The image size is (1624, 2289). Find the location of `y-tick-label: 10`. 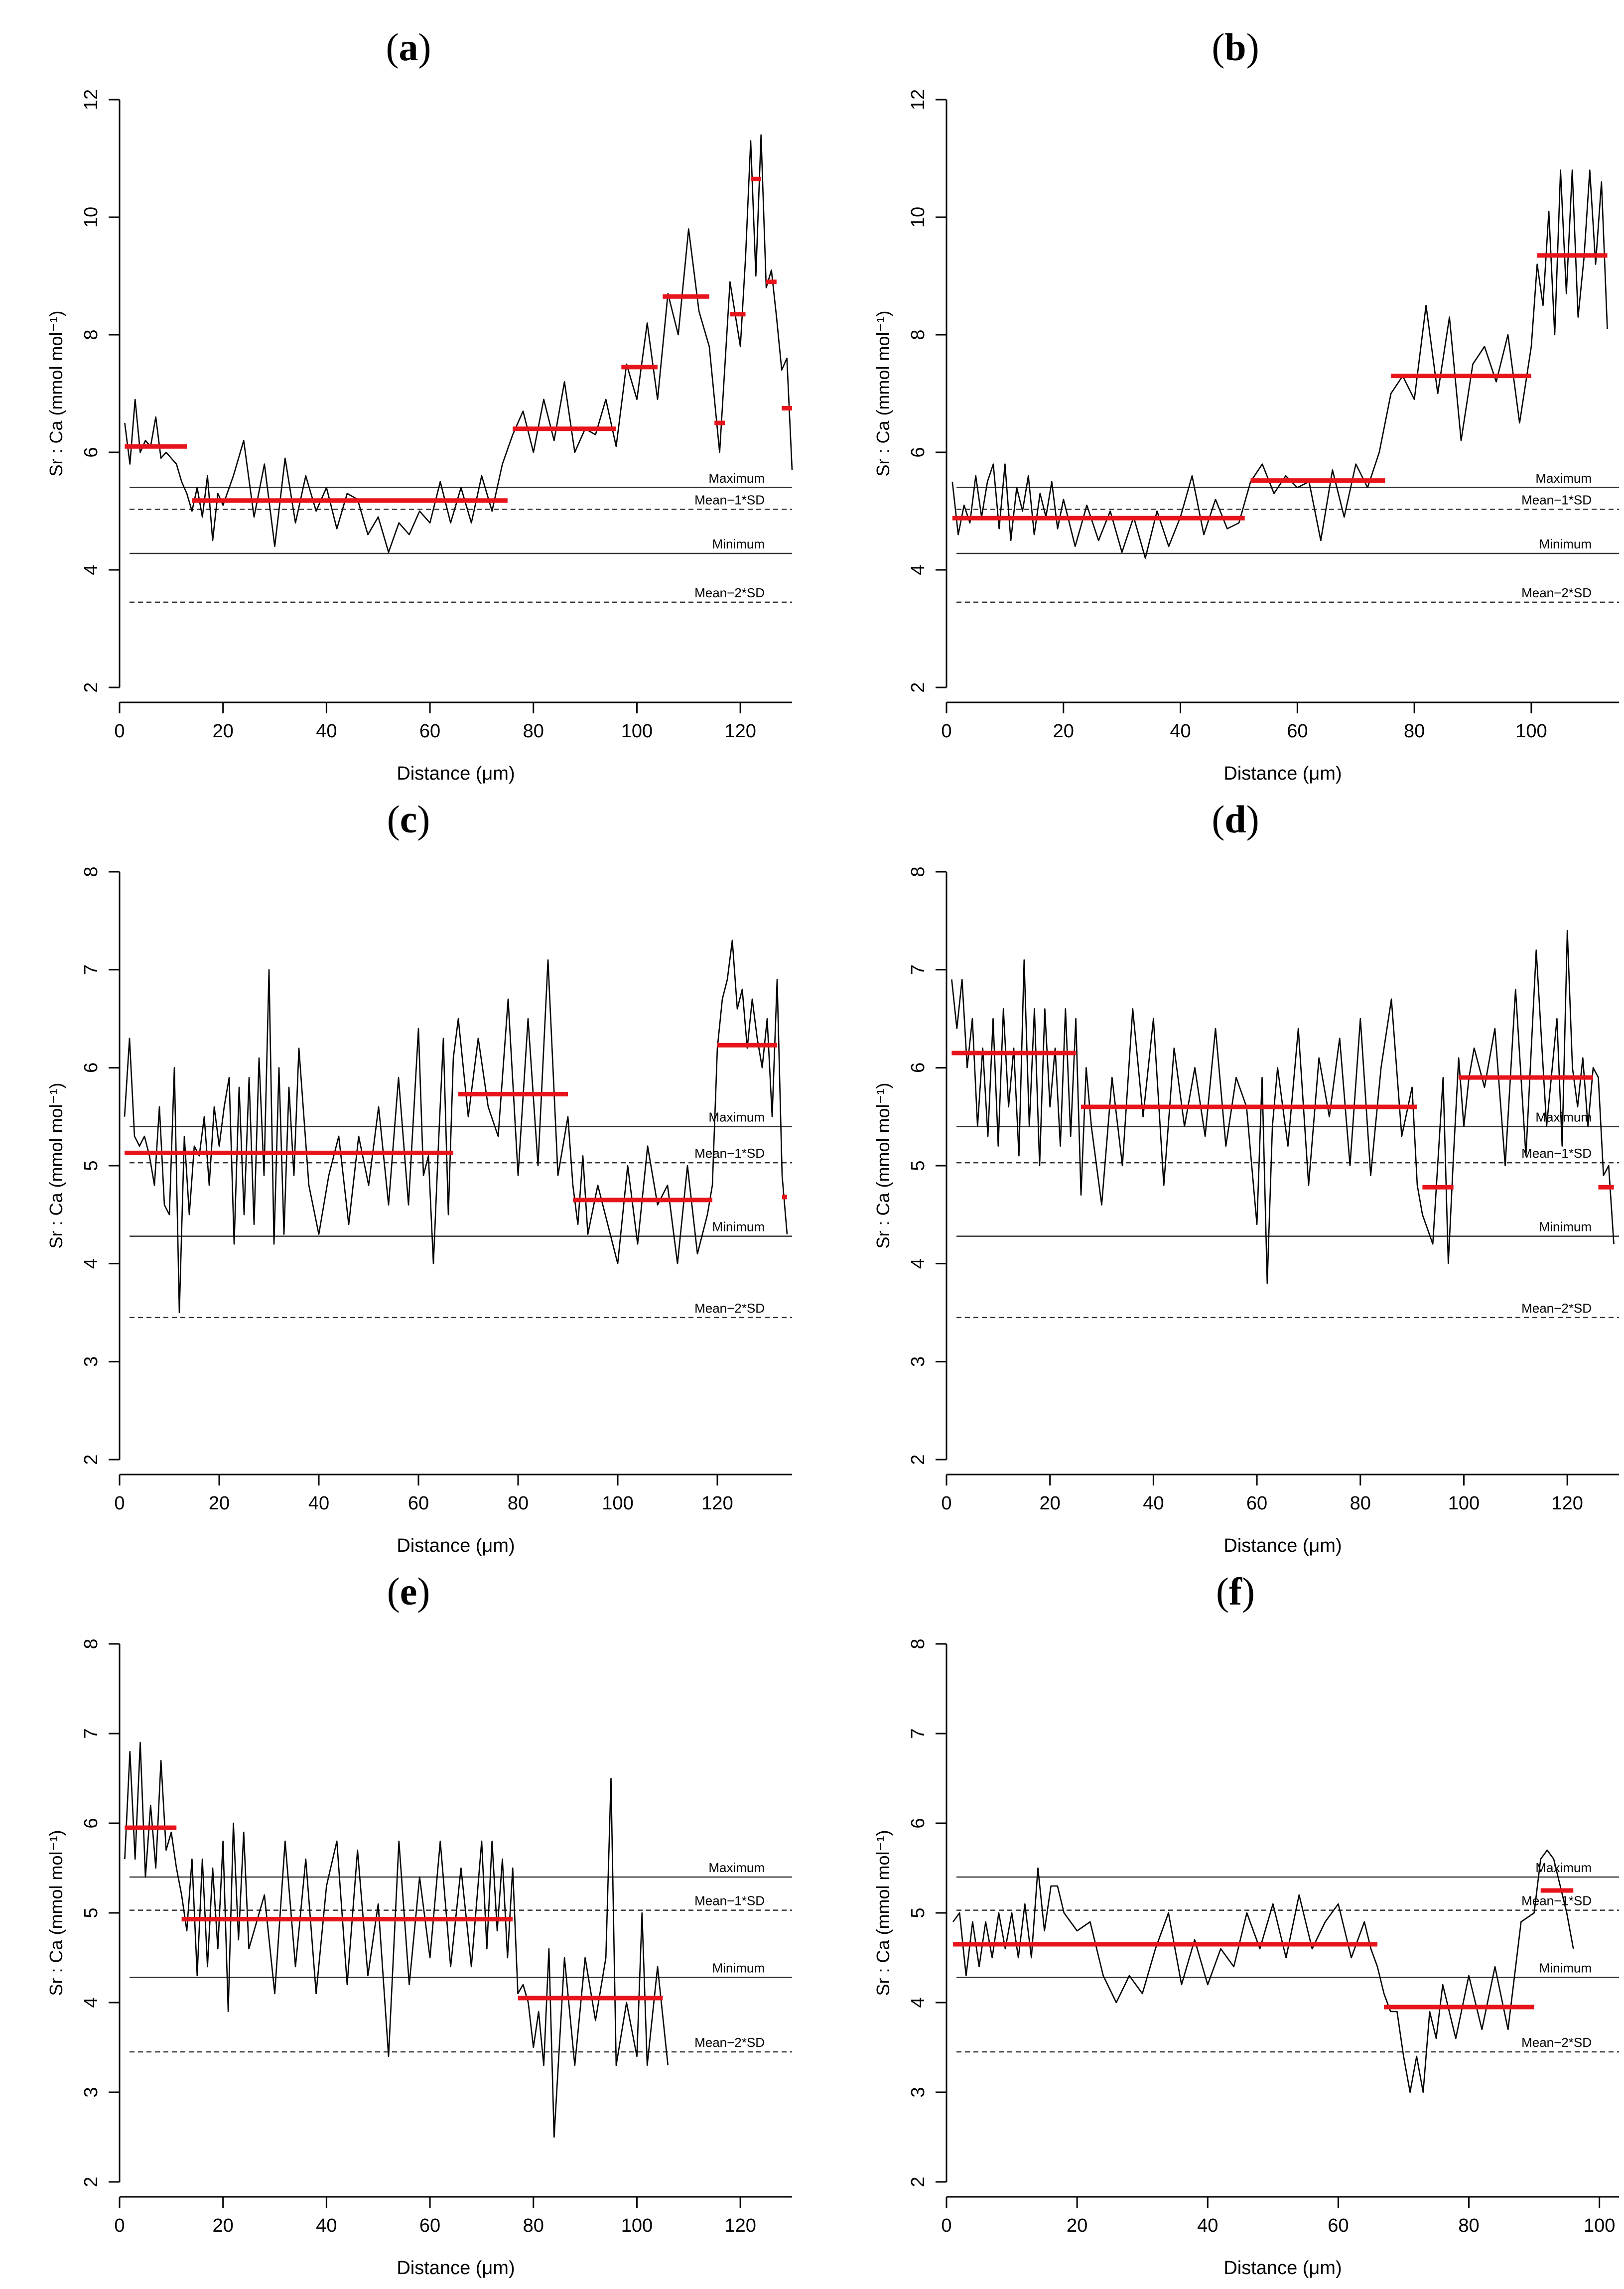

y-tick-label: 10 is located at coordinates (92, 217).